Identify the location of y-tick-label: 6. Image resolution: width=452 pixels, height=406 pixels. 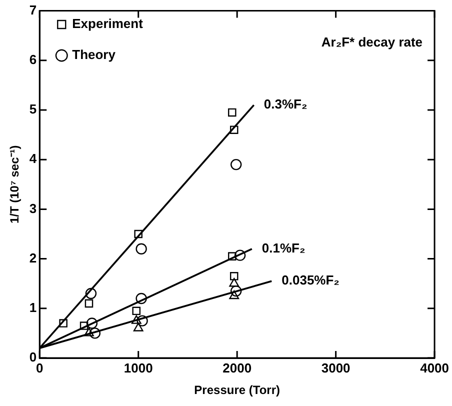
(33, 59).